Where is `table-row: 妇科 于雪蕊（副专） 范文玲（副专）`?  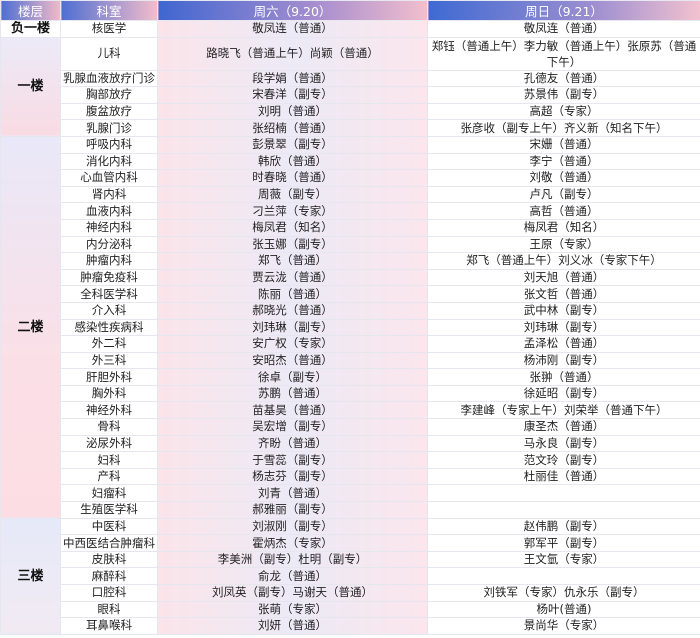
table-row: 妇科 于雪蕊（副专） 范文玲（副专） is located at coordinates (350, 460).